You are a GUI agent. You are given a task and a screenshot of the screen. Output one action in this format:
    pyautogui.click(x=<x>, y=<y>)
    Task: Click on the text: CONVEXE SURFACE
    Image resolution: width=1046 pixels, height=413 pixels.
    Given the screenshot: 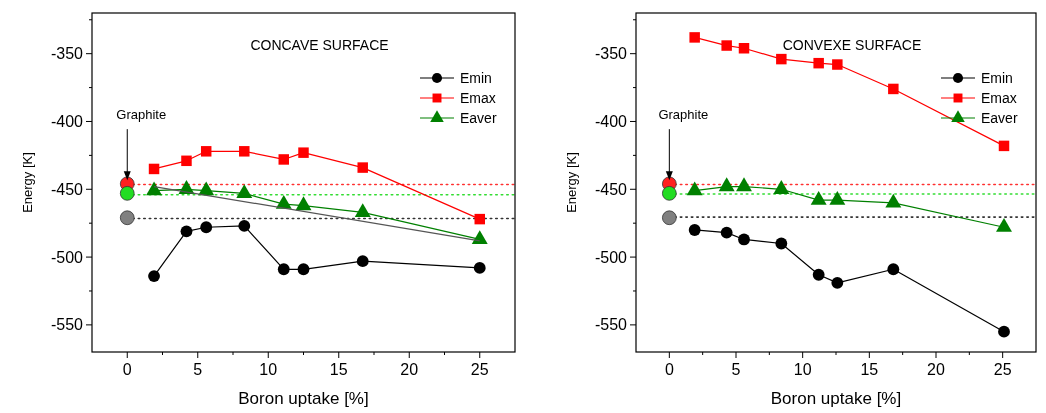 What is the action you would take?
    pyautogui.click(x=852, y=45)
    